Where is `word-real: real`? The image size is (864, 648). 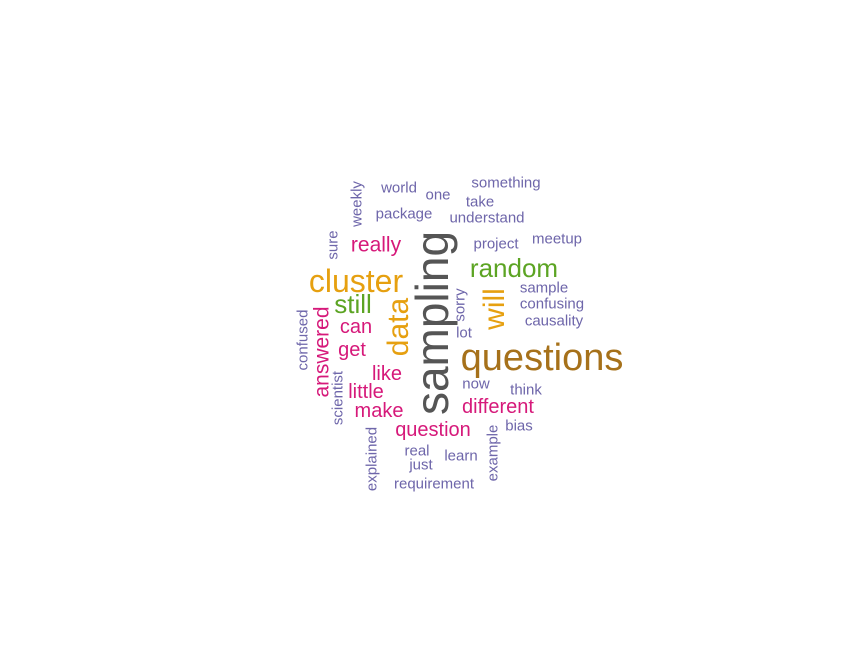 word-real: real is located at coordinates (417, 451).